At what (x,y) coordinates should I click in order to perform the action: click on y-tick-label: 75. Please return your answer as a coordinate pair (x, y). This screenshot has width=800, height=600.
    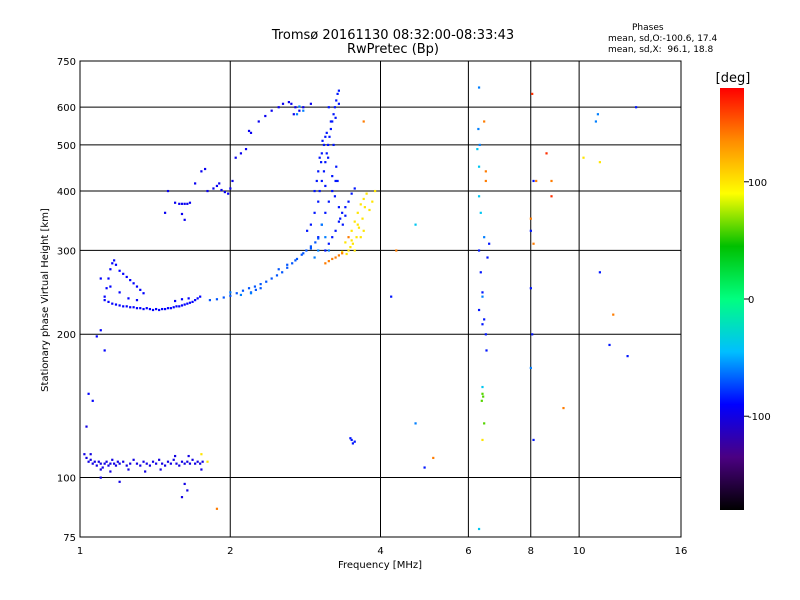
    Looking at the image, I should click on (69, 538).